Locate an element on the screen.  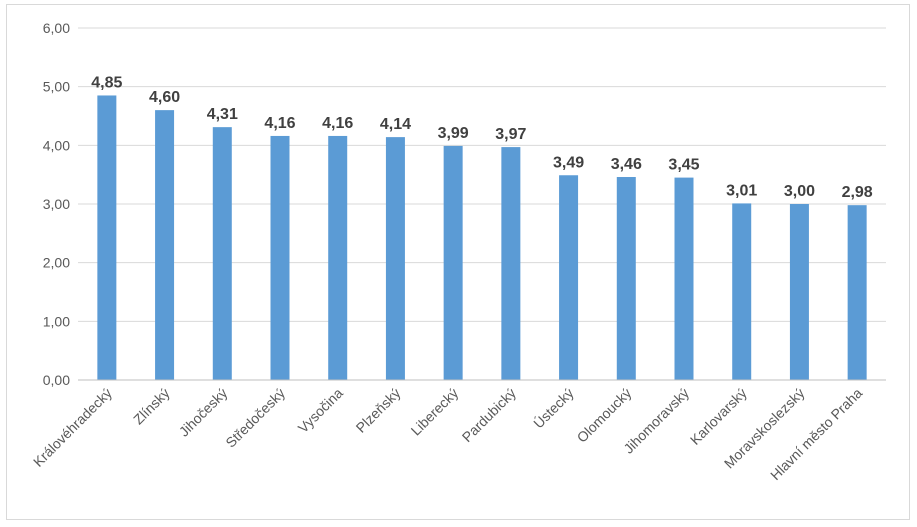
x-tick-label: Zlínský is located at coordinates (151, 406).